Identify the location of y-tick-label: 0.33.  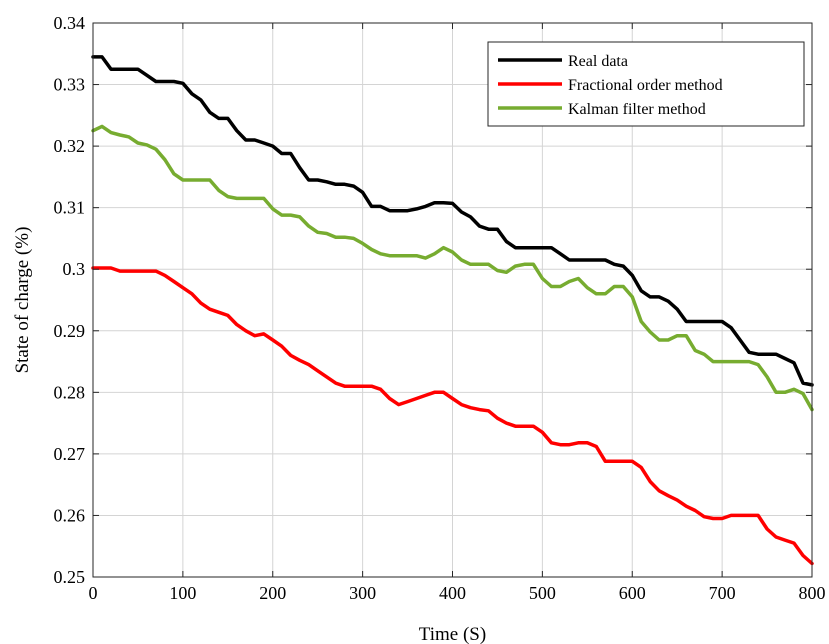
(70, 85).